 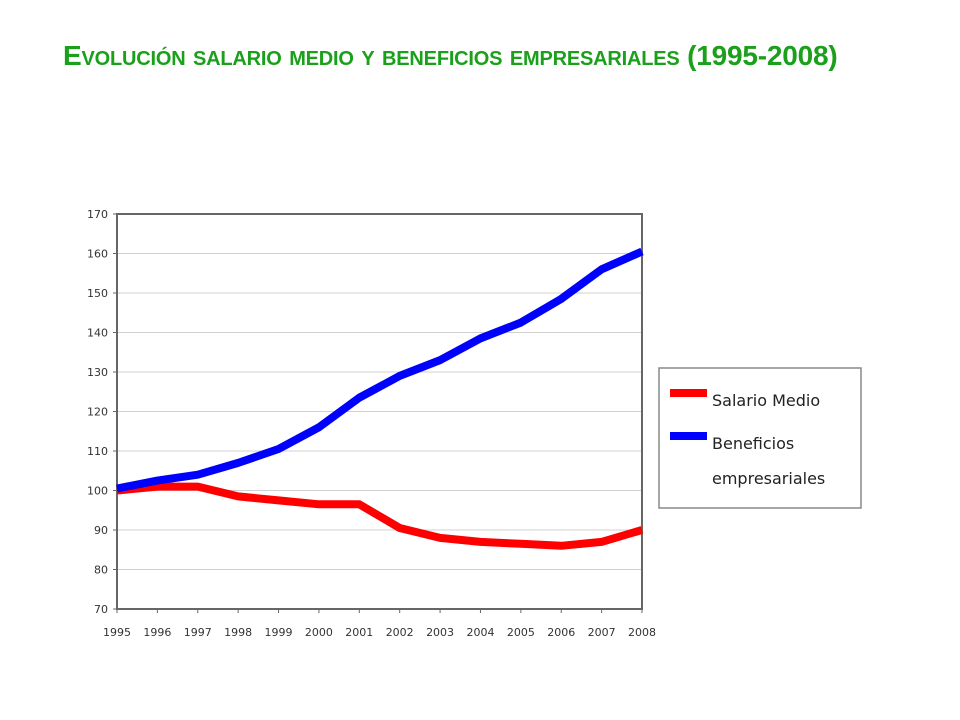 What do you see at coordinates (101, 530) in the screenshot?
I see `y-tick-label: 90` at bounding box center [101, 530].